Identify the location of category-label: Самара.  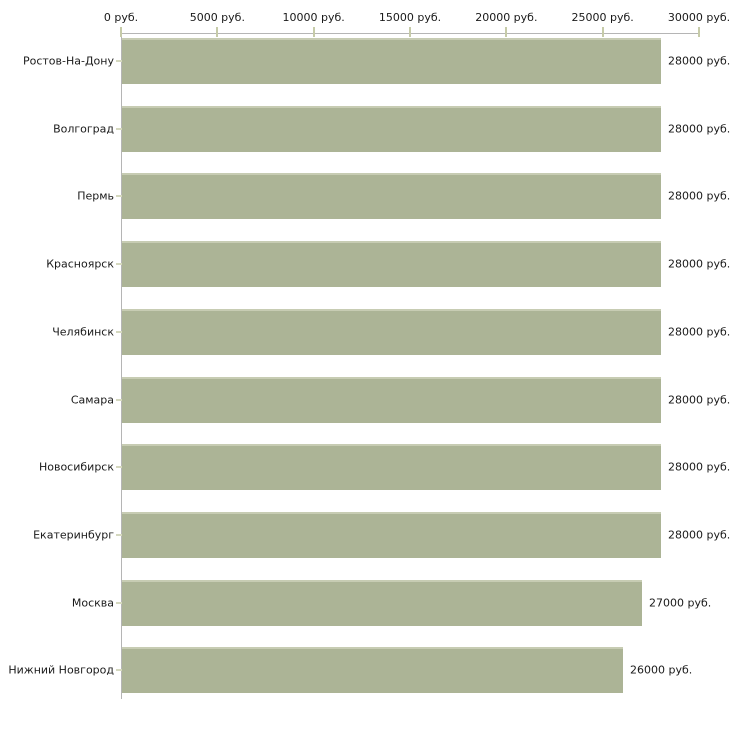
(92, 399).